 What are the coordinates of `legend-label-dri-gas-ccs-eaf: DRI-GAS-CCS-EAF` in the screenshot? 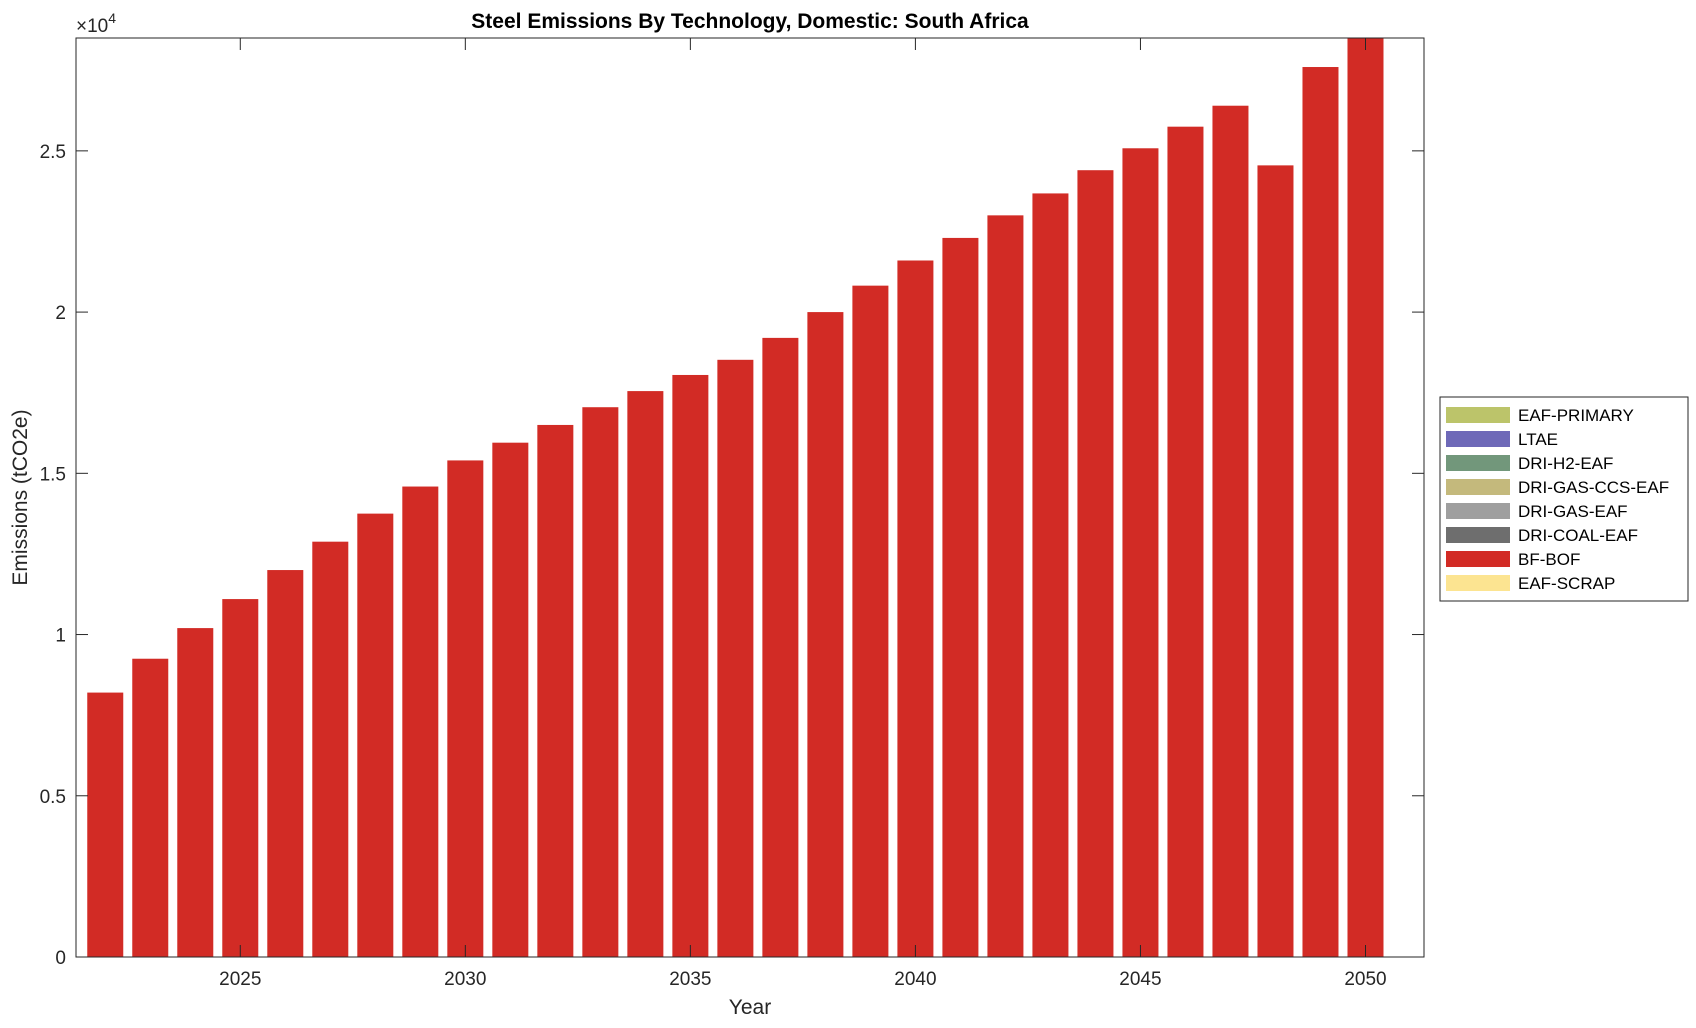 It's located at (1593, 487).